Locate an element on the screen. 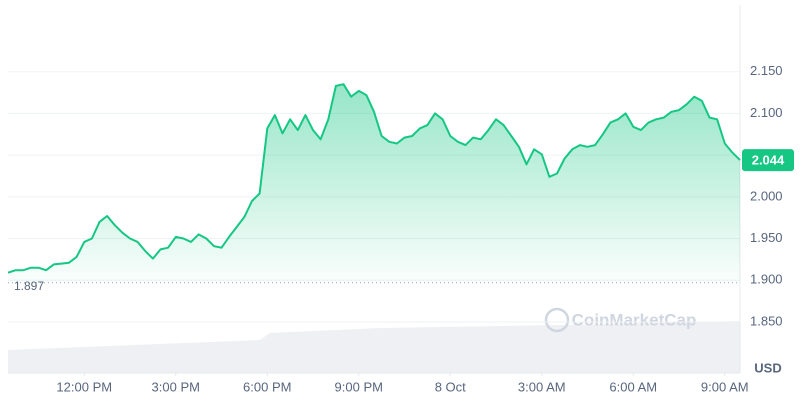  x-tick-label: 6:00 AM is located at coordinates (633, 386).